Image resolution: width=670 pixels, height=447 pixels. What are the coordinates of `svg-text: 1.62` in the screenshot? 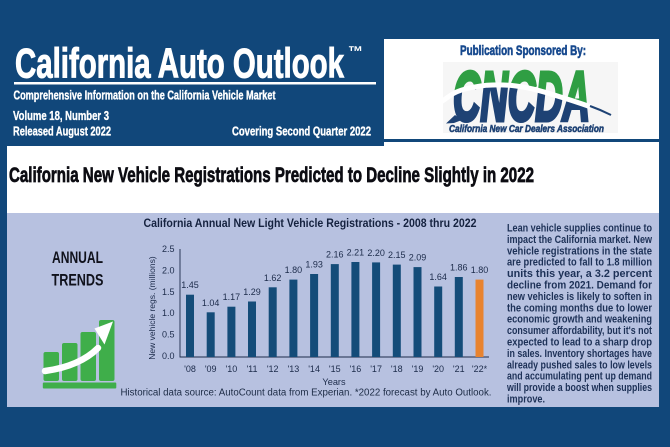 It's located at (273, 278).